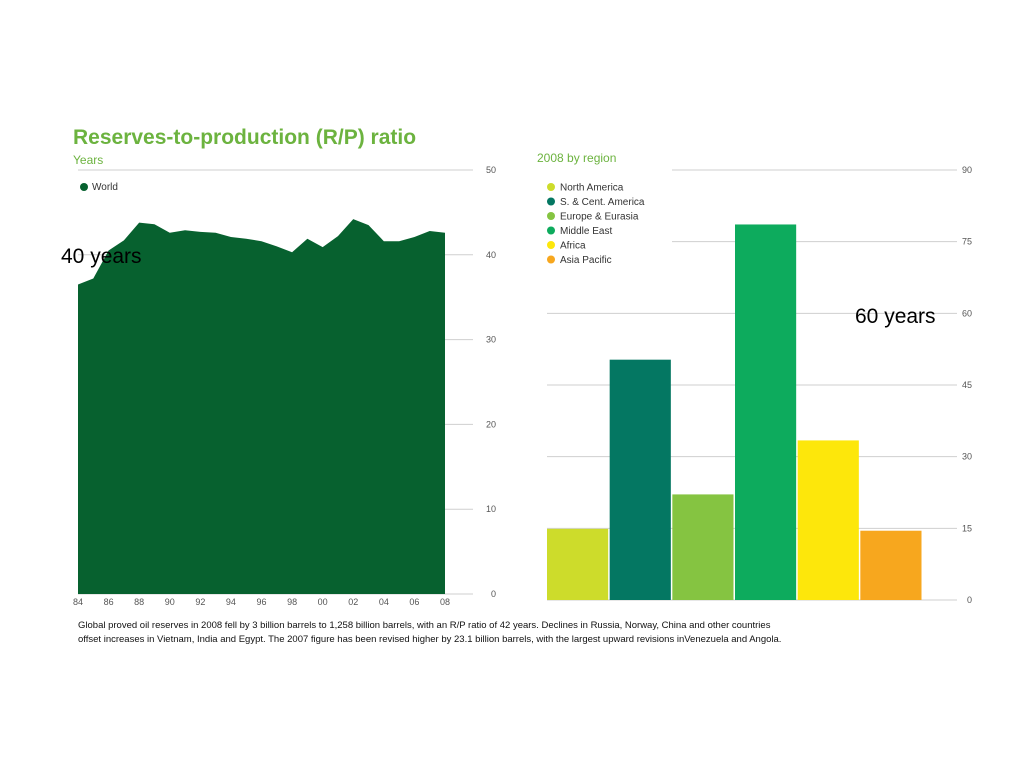 This screenshot has height=768, width=1024. I want to click on left-y-tick-10: 10, so click(491, 509).